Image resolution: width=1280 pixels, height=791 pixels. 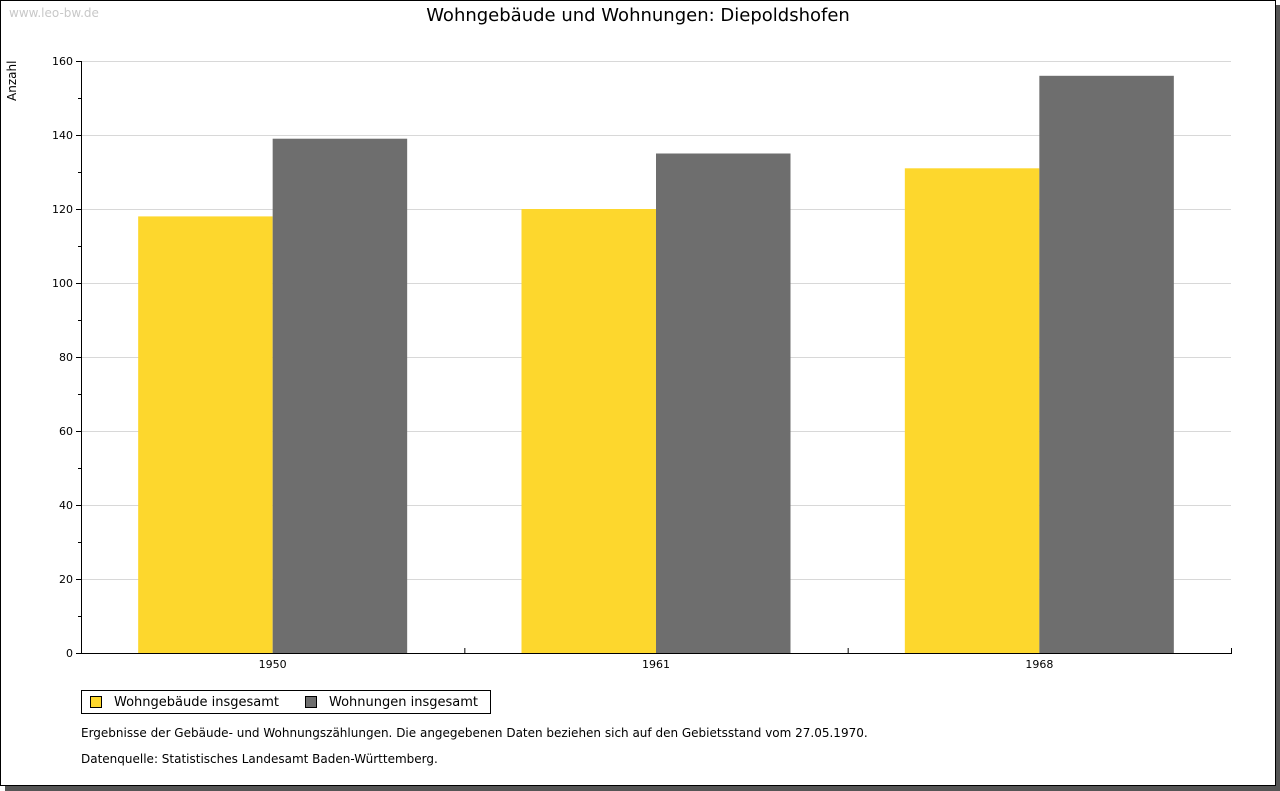 What do you see at coordinates (205, 434) in the screenshot?
I see `bar-wohngebaeude-1950` at bounding box center [205, 434].